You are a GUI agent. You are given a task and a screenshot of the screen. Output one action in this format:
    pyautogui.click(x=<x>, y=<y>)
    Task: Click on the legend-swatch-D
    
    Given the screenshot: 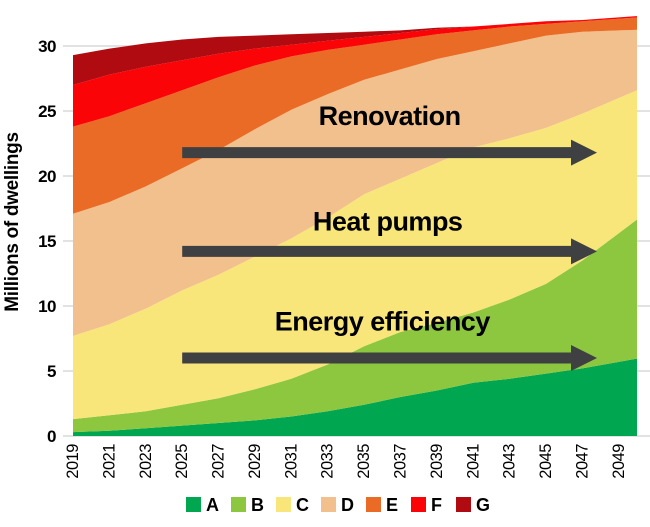 What is the action you would take?
    pyautogui.click(x=328, y=504)
    